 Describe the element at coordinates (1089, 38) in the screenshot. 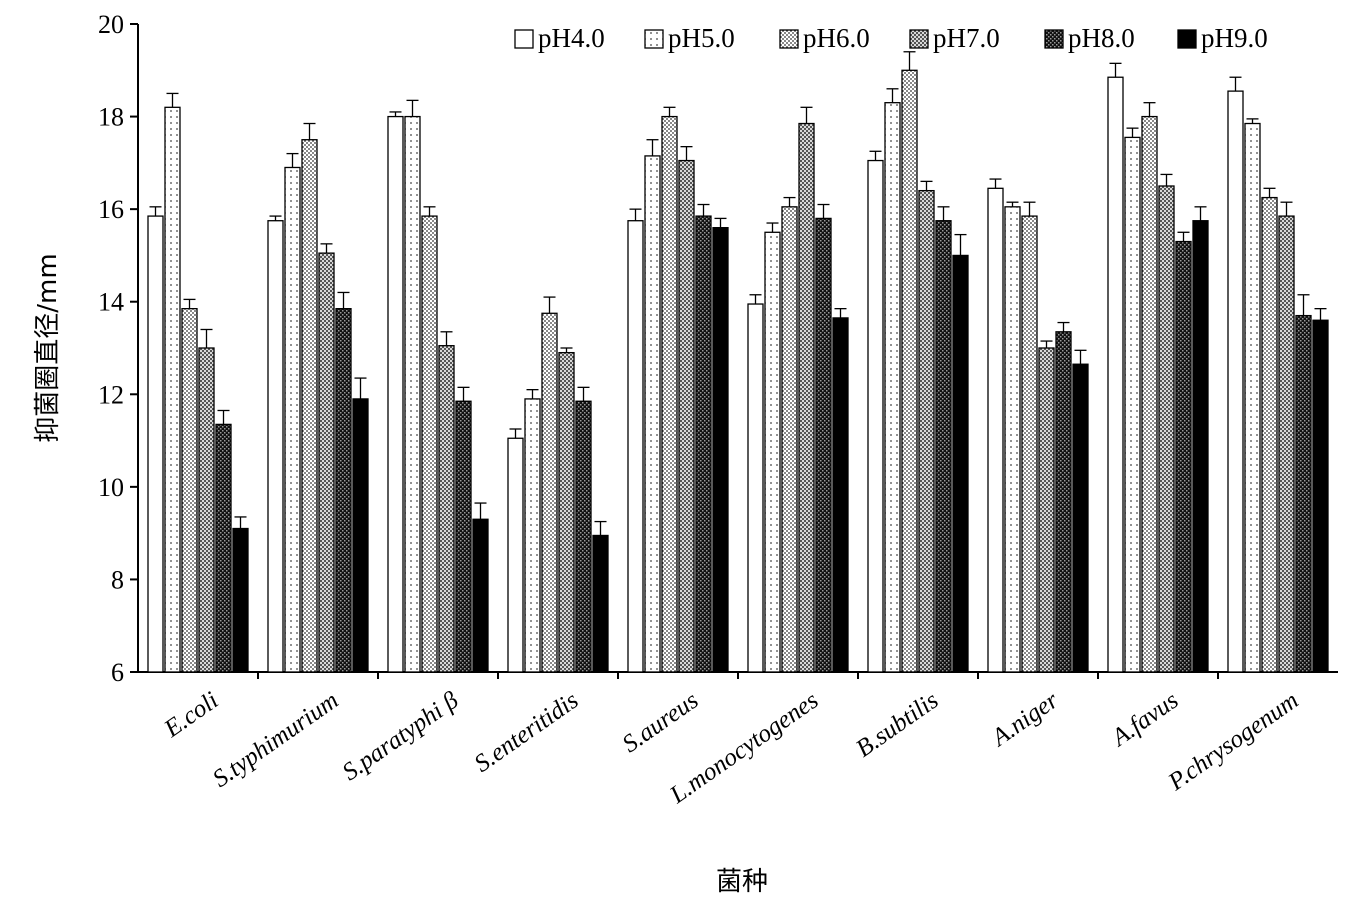

I see `legend-item: pH8.0` at that location.